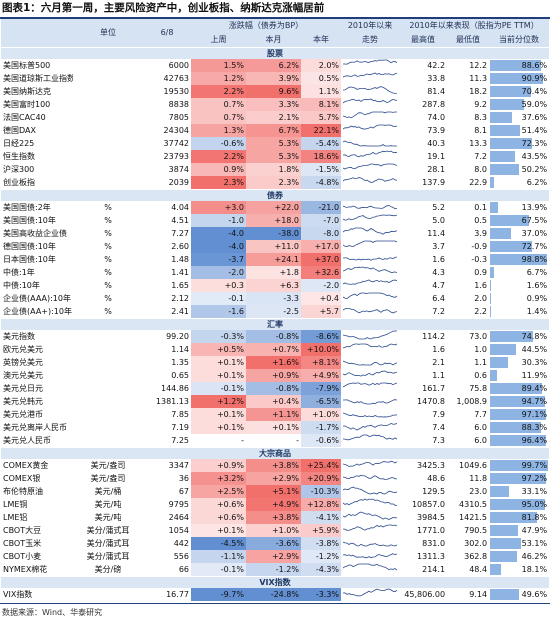 Image resolution: width=550 pixels, height=621 pixels. Describe the element at coordinates (218, 130) in the screenshot. I see `change-week: 1.3%` at that location.